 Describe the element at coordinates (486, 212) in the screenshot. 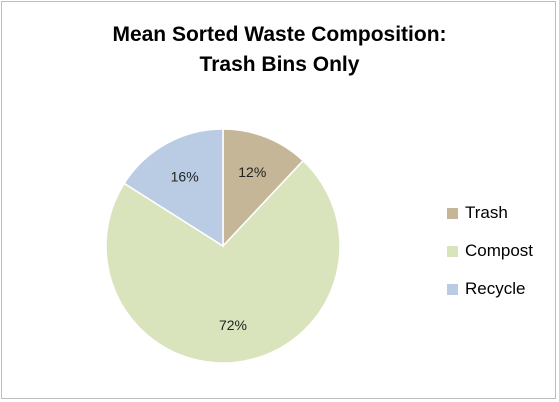

I see `legend-label-trash: Trash` at that location.